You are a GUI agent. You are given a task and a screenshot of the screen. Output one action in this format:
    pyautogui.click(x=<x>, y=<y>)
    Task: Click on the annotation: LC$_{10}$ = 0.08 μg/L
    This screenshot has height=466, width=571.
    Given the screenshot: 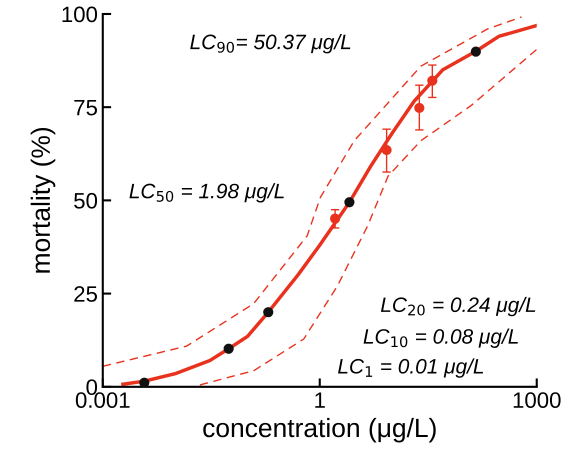 What is the action you would take?
    pyautogui.click(x=441, y=338)
    